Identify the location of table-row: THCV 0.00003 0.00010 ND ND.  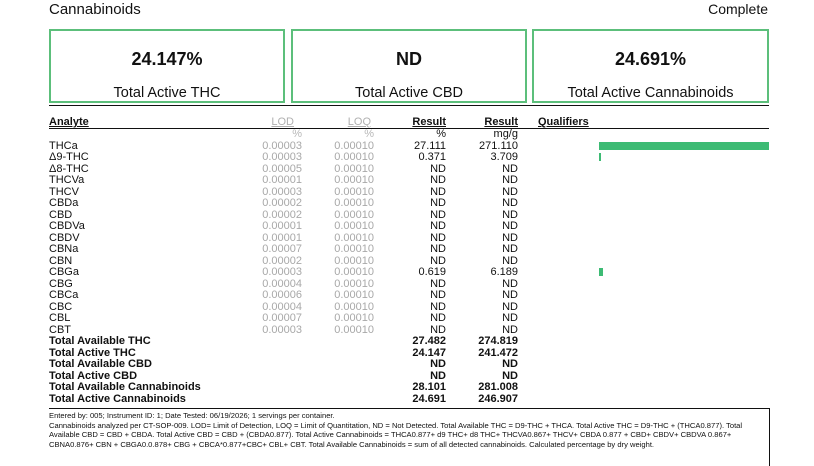
(407, 192).